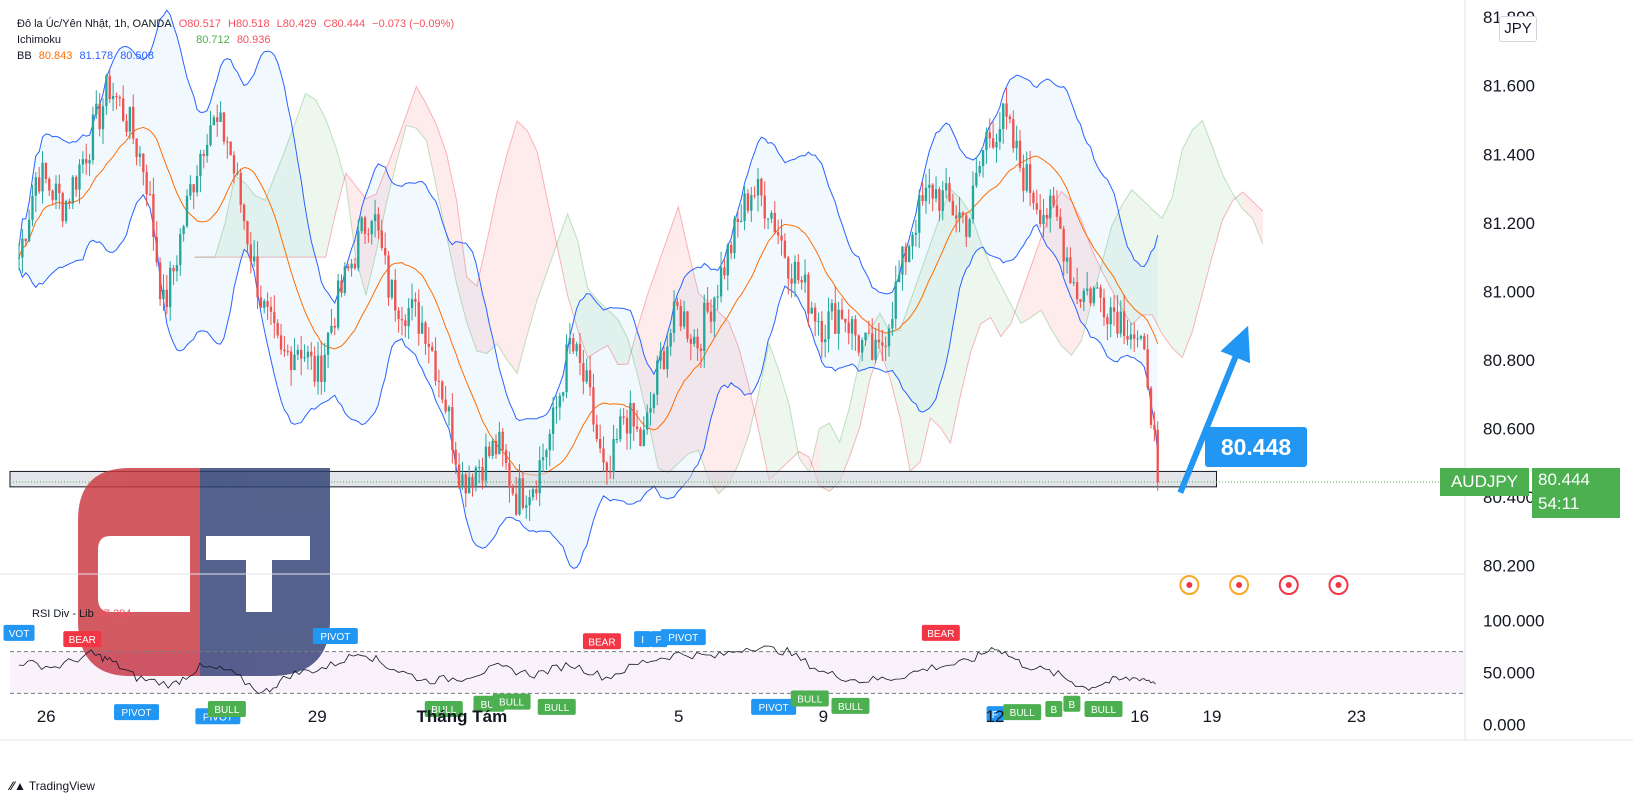  I want to click on signal-label: P, so click(995, 715).